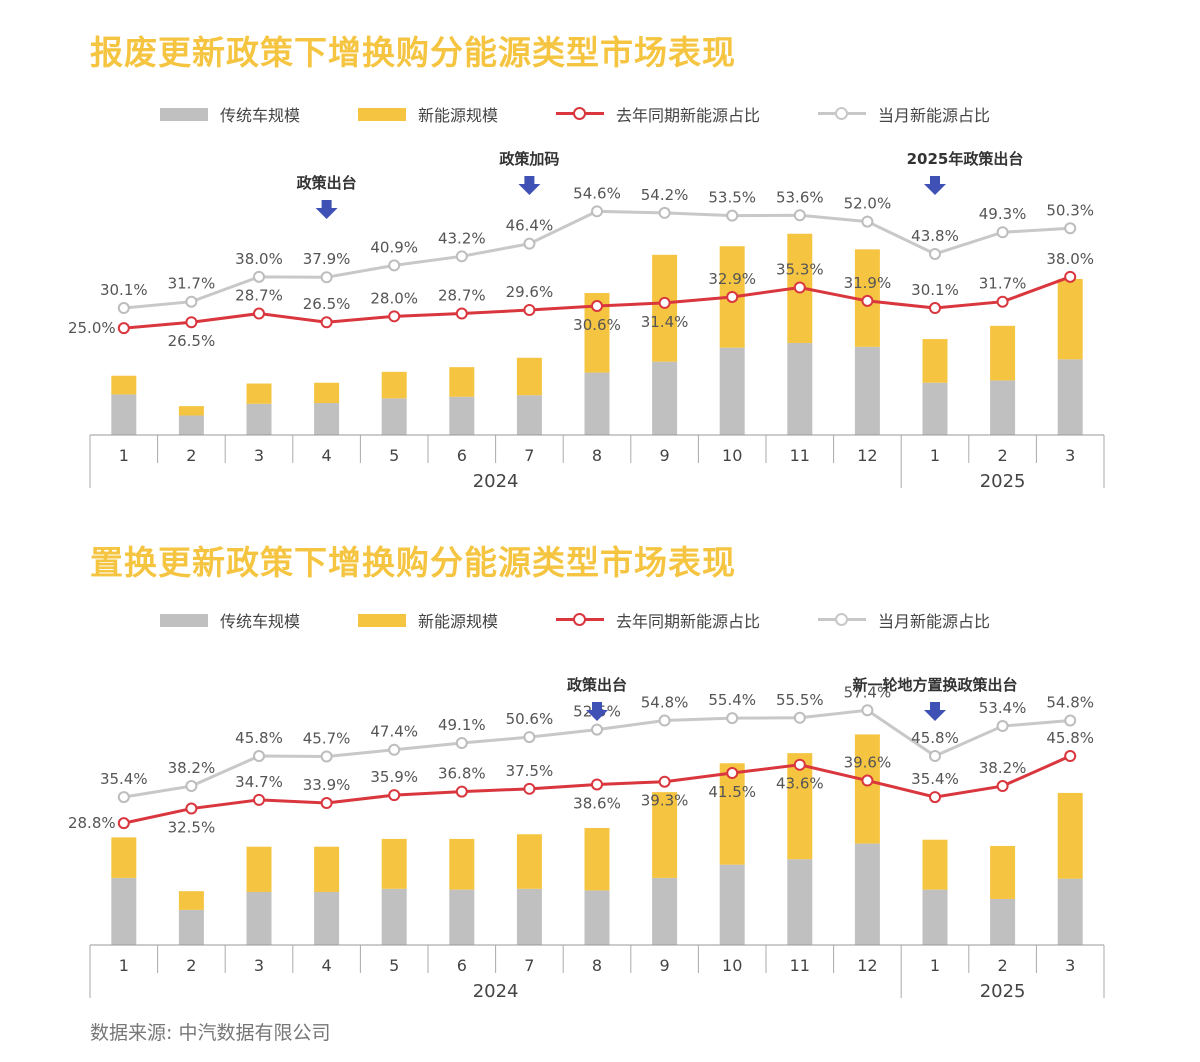 Image resolution: width=1200 pixels, height=1062 pixels. Describe the element at coordinates (1070, 738) in the screenshot. I see `label-last-year-14: 45.8%` at that location.